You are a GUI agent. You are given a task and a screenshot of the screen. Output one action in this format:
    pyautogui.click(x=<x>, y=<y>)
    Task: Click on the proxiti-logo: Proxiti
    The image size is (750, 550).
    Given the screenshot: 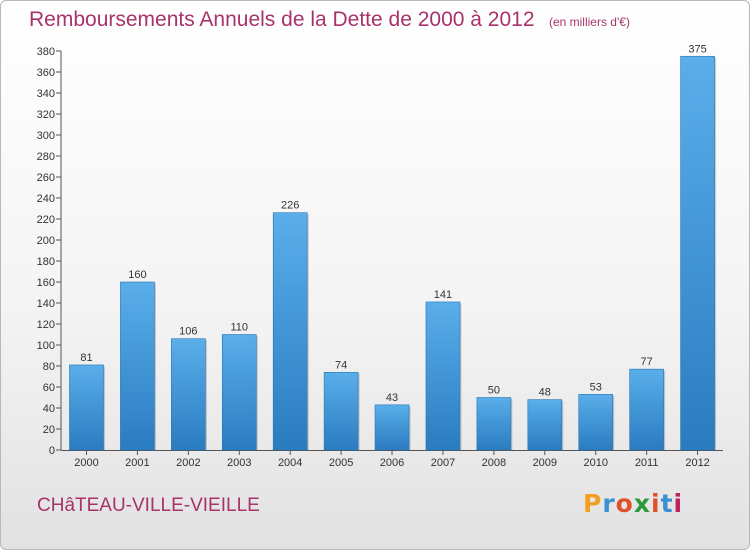 What is the action you would take?
    pyautogui.click(x=633, y=503)
    